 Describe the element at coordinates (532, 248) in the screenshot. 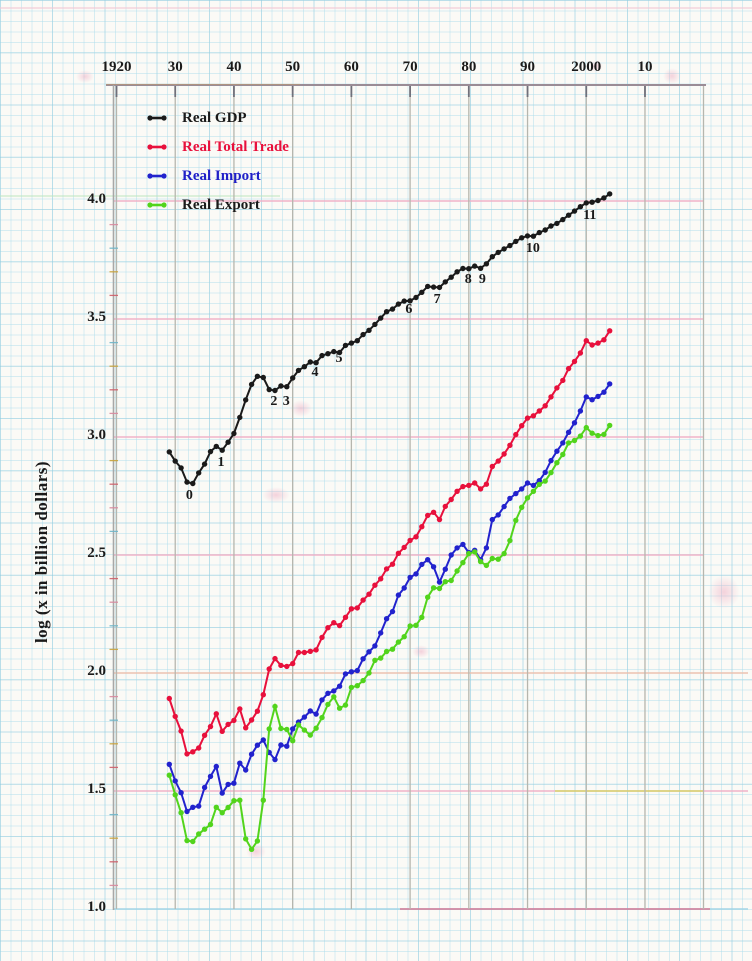

I see `recession-label-10: 10` at that location.